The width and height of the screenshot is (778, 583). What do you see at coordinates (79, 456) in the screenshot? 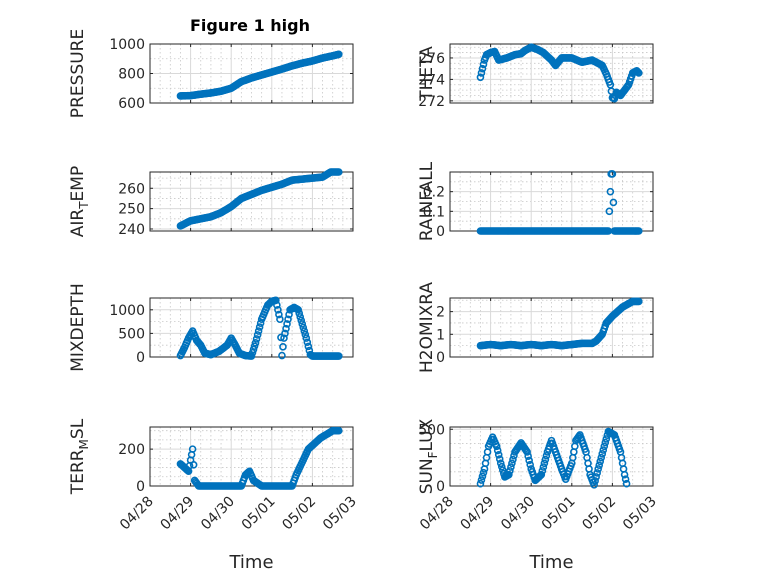
I see `y-axis-label: TERRMSL` at bounding box center [79, 456].